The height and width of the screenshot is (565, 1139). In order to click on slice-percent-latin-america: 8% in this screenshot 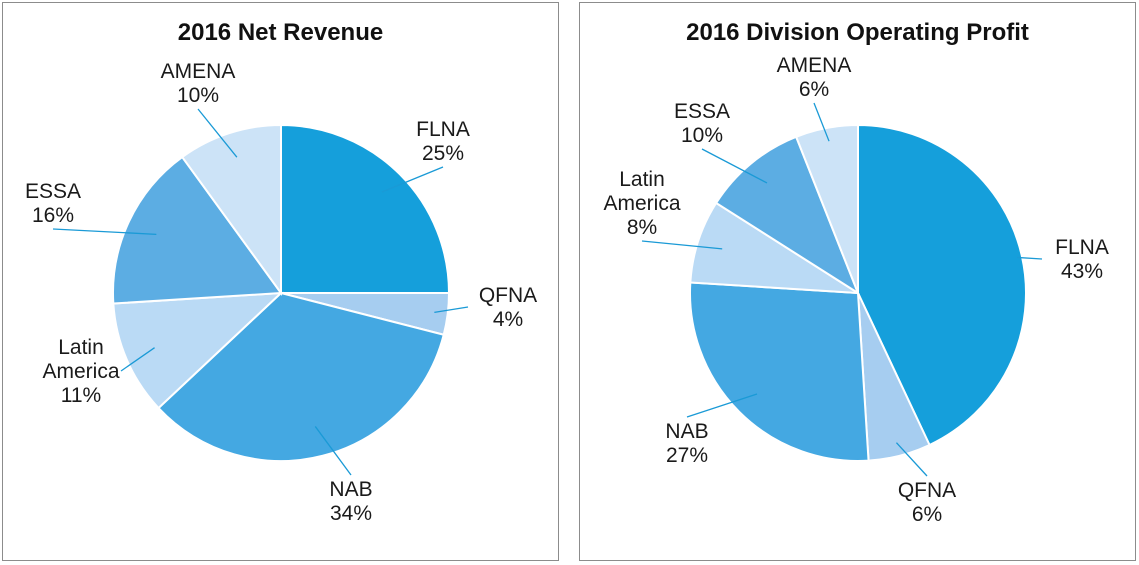, I will do `click(642, 227)`.